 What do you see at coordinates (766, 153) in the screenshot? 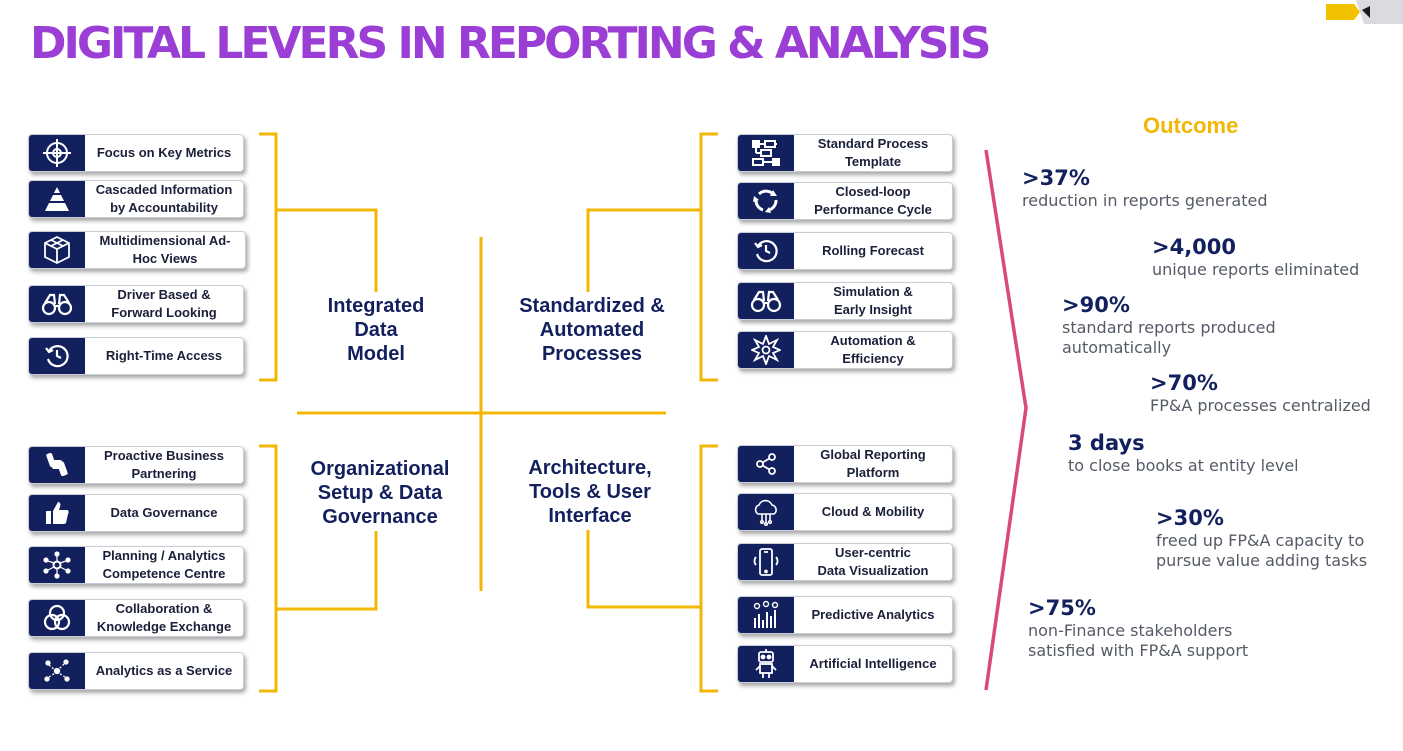
I see `flowchart-icon` at bounding box center [766, 153].